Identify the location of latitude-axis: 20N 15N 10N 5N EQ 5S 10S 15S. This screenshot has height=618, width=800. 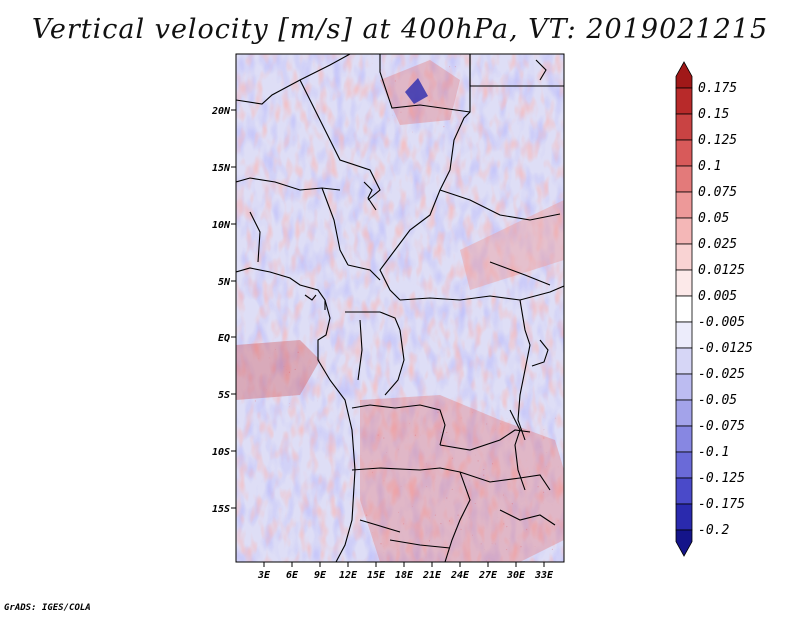
(223, 310).